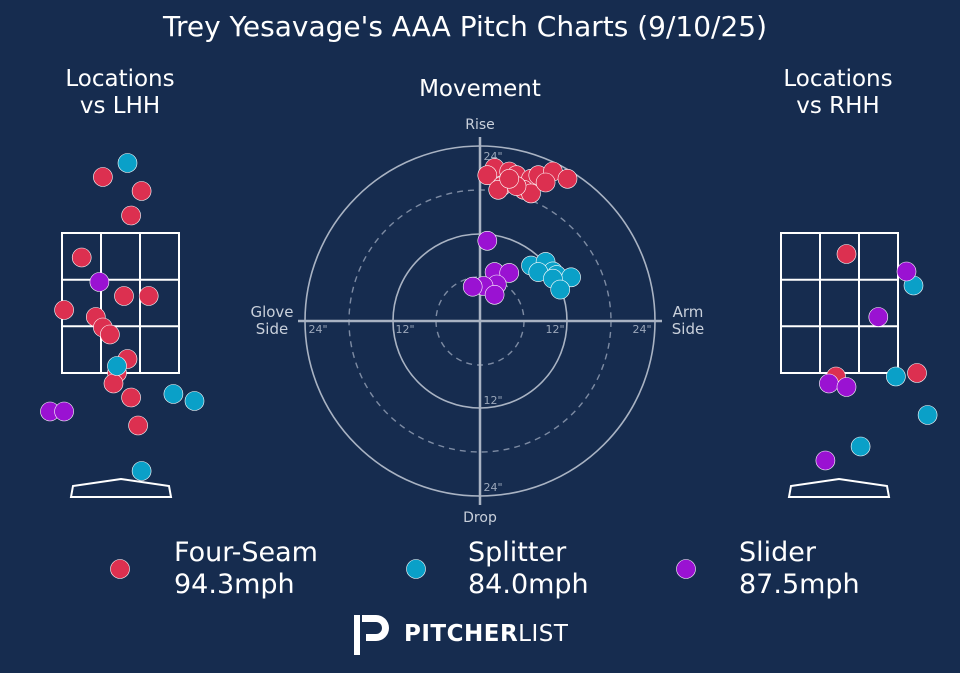 Image resolution: width=960 pixels, height=673 pixels. What do you see at coordinates (371, 635) in the screenshot?
I see `pitcherlist-logo-icon` at bounding box center [371, 635].